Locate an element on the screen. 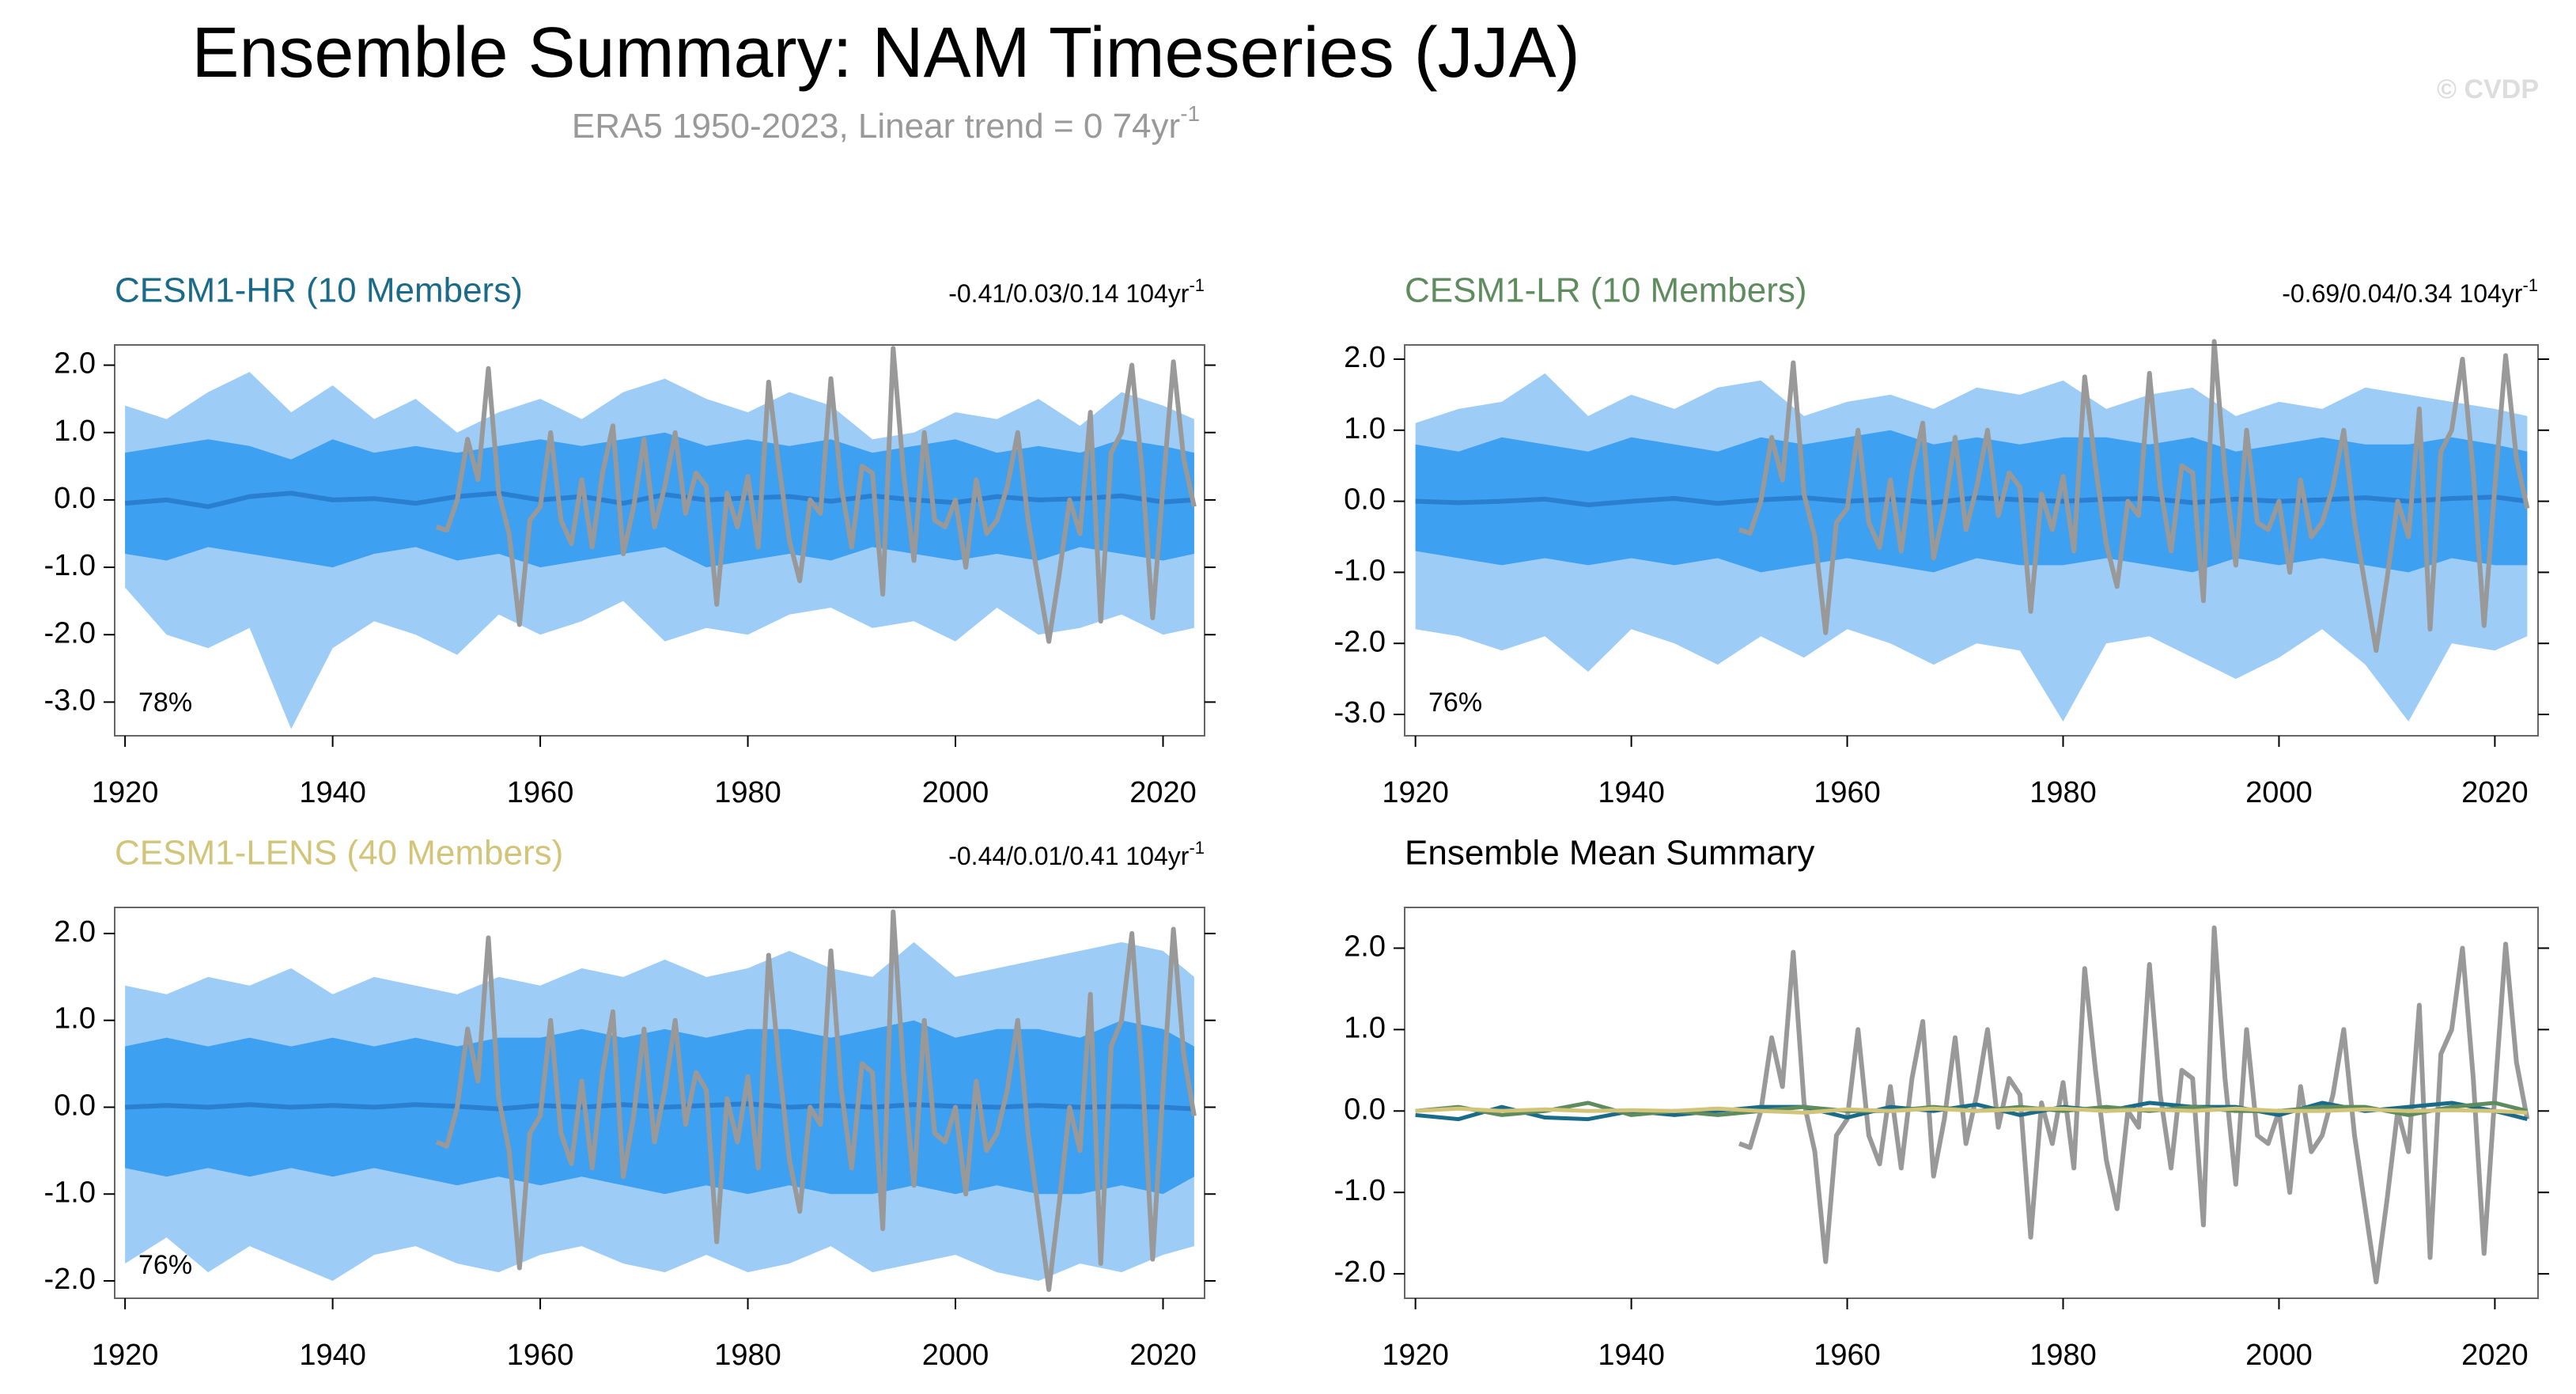 Image resolution: width=2576 pixels, height=1394 pixels. stat-text: -0.44/0.01/0.41 104yr is located at coordinates (1069, 856).